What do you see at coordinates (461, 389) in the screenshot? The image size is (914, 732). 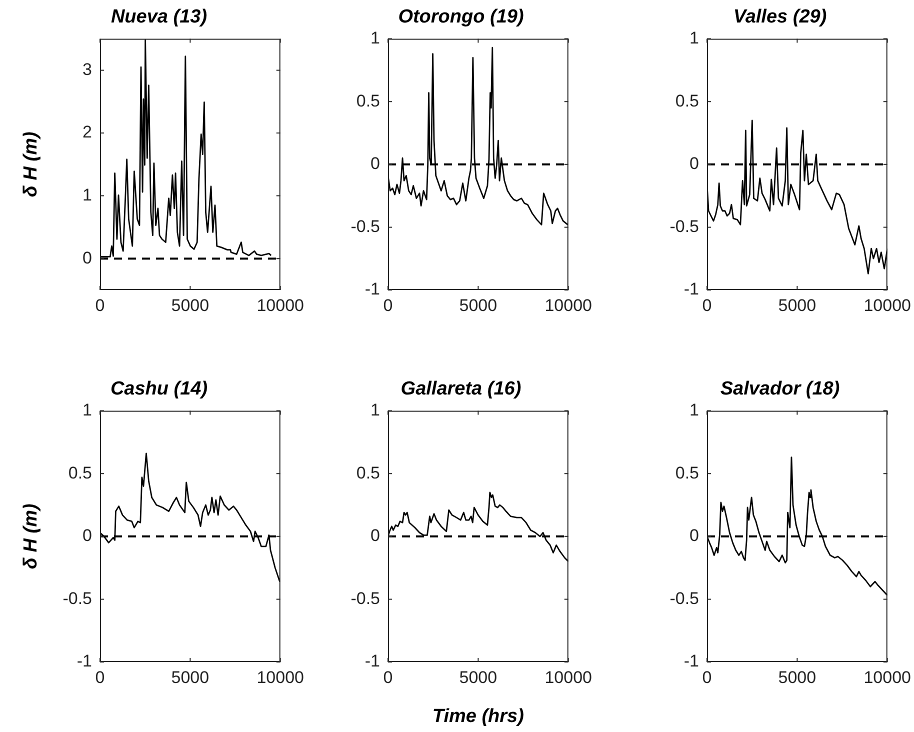 I see `chart-title: Gallareta (16)` at bounding box center [461, 389].